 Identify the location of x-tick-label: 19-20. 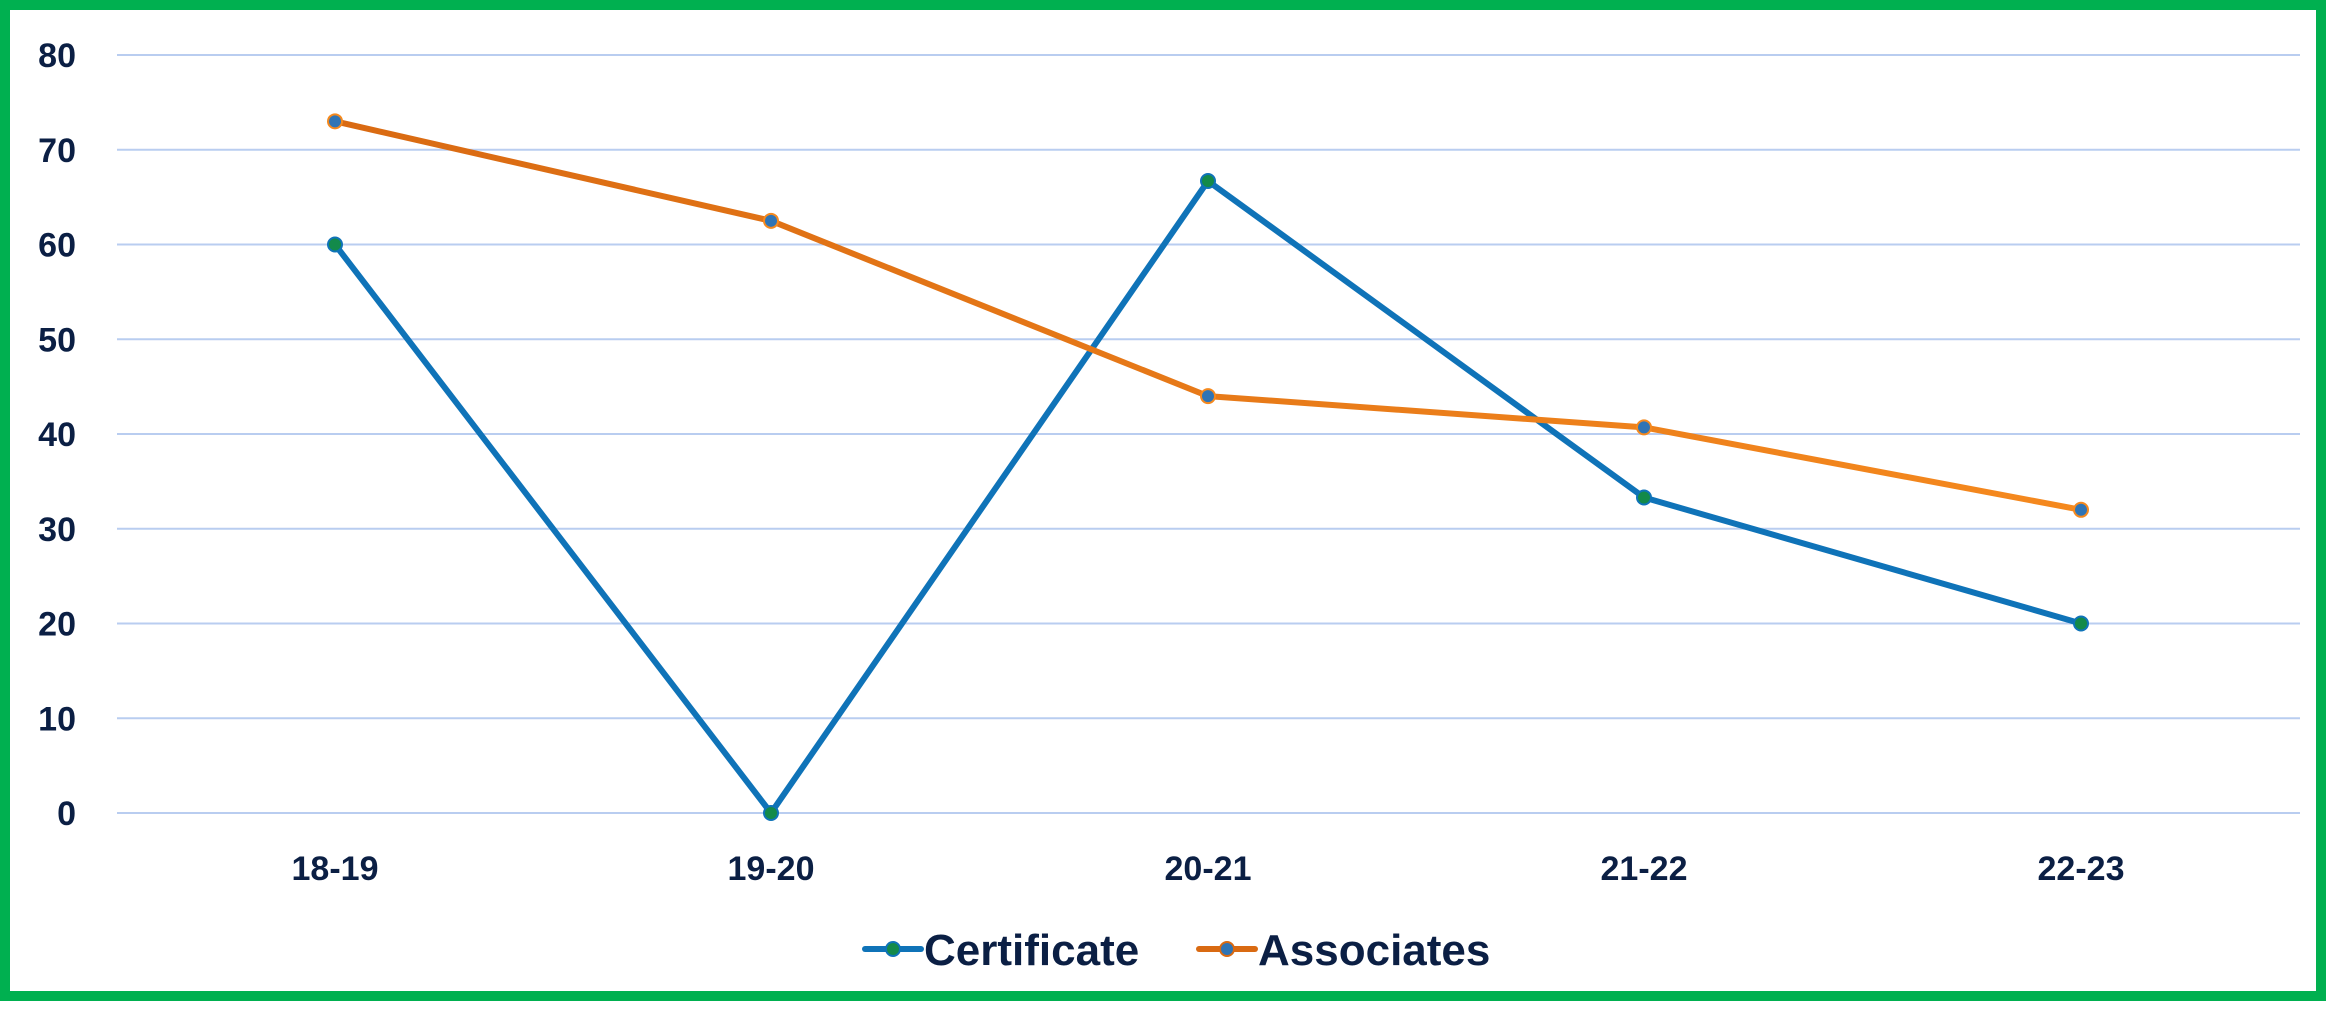
(771, 869).